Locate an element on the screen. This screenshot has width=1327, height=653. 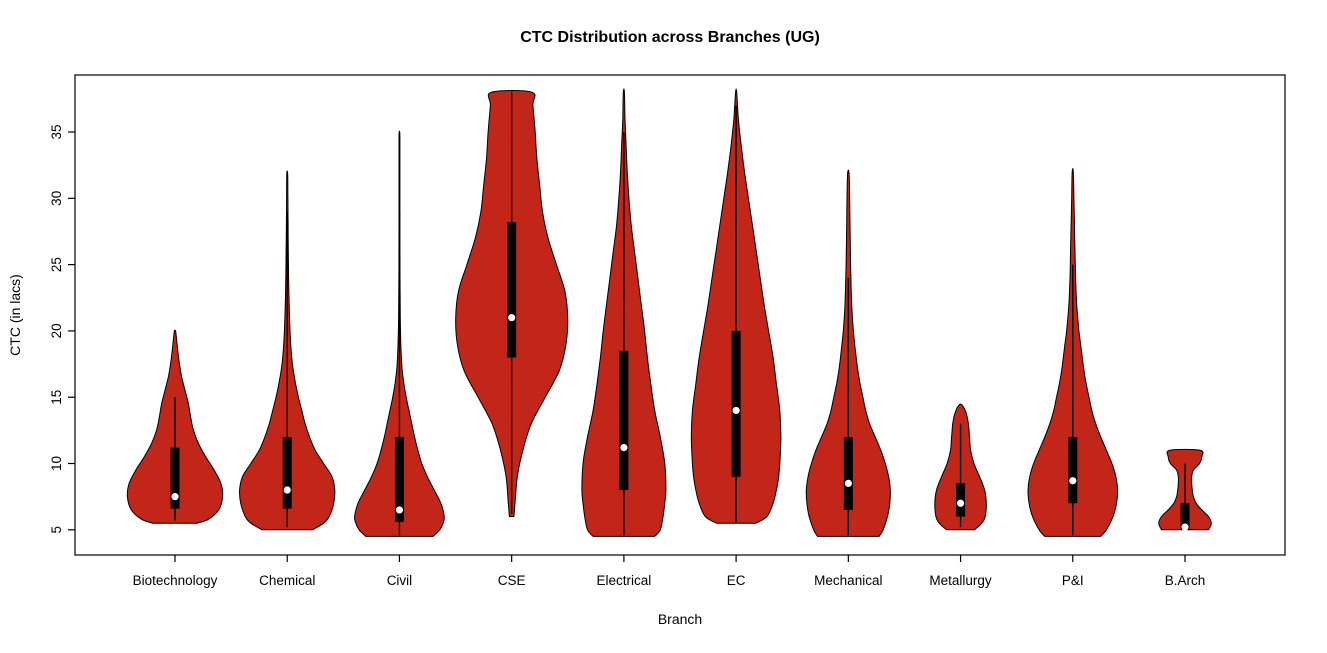
y-tick-label: 15 is located at coordinates (56, 397).